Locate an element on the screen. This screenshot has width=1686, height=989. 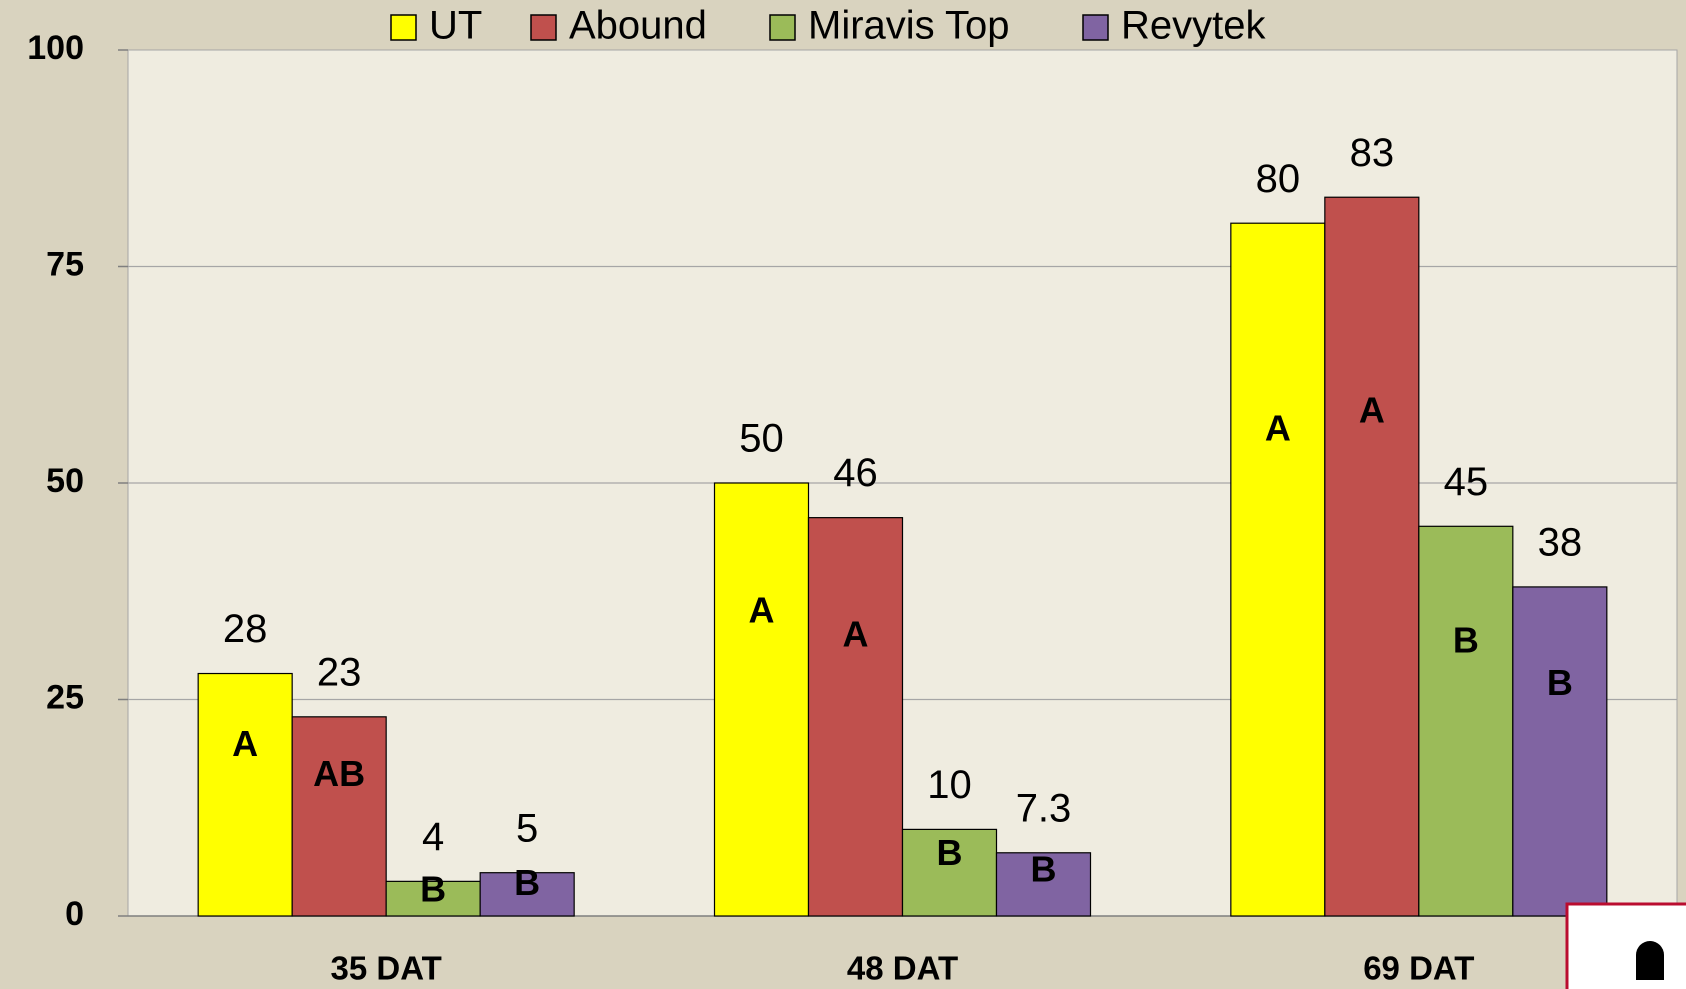
y-tick-label: 0 is located at coordinates (74, 914).